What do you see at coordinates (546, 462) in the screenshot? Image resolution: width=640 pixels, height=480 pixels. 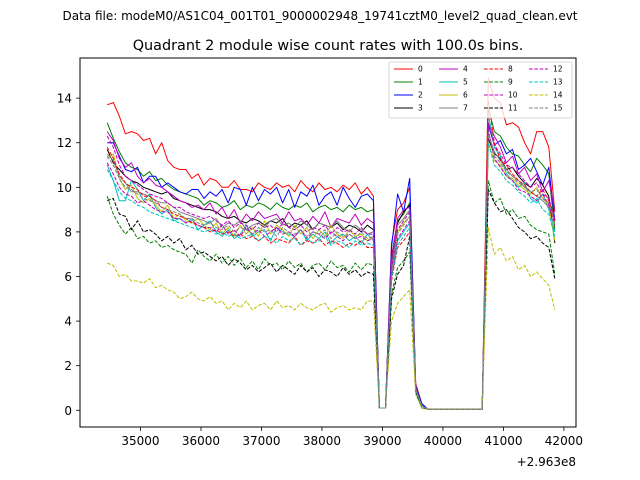 I see `x-offset-label: +2.963e8` at bounding box center [546, 462].